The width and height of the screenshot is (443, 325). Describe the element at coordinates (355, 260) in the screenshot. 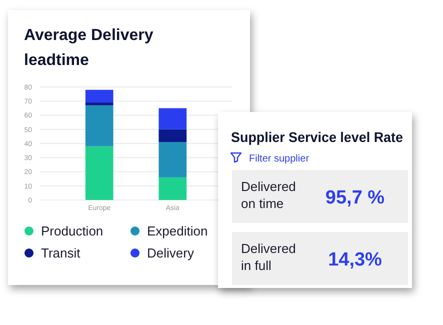

I see `text: 14,3%` at that location.